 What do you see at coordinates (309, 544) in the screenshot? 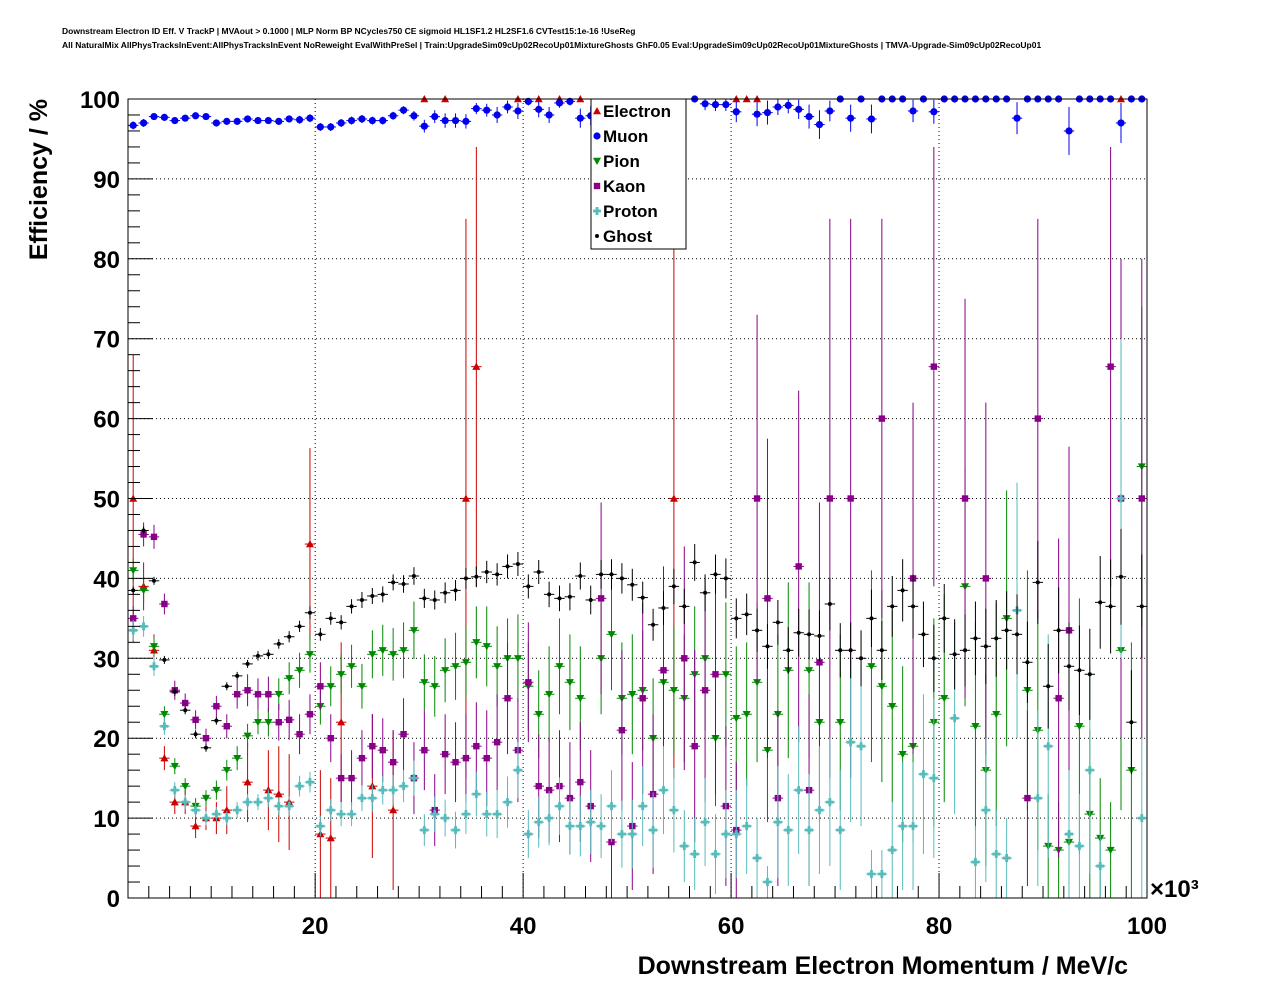
I see `electron-marker` at bounding box center [309, 544].